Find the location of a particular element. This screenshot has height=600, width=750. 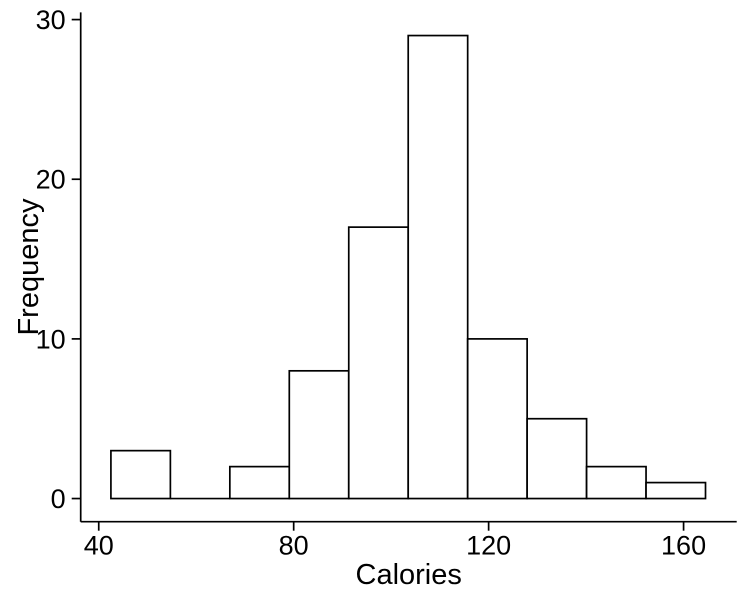

y-tick-label: 20 is located at coordinates (51, 180).